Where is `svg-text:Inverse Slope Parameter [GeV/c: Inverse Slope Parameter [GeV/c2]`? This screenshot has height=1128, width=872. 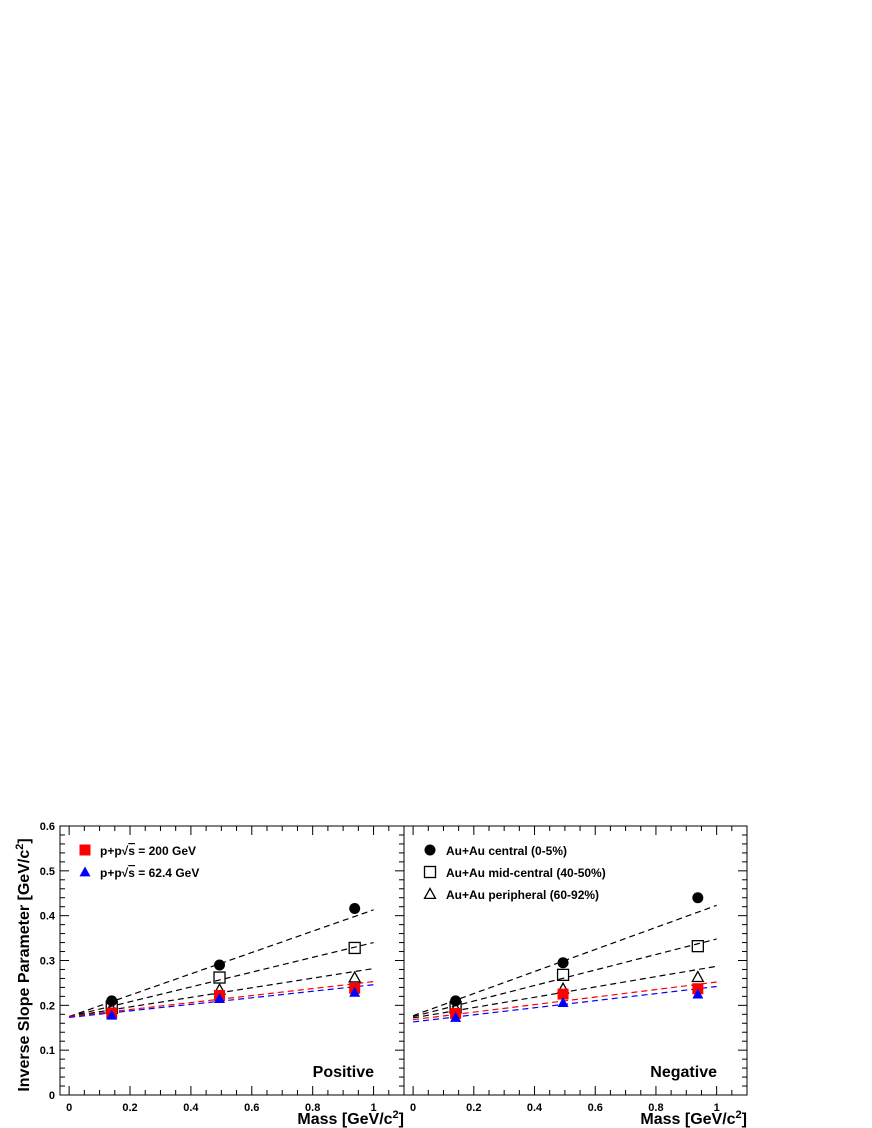 svg-text:Inverse Slope Parameter [GeV/c: Inverse Slope Parameter [GeV/c2] is located at coordinates (23, 964).